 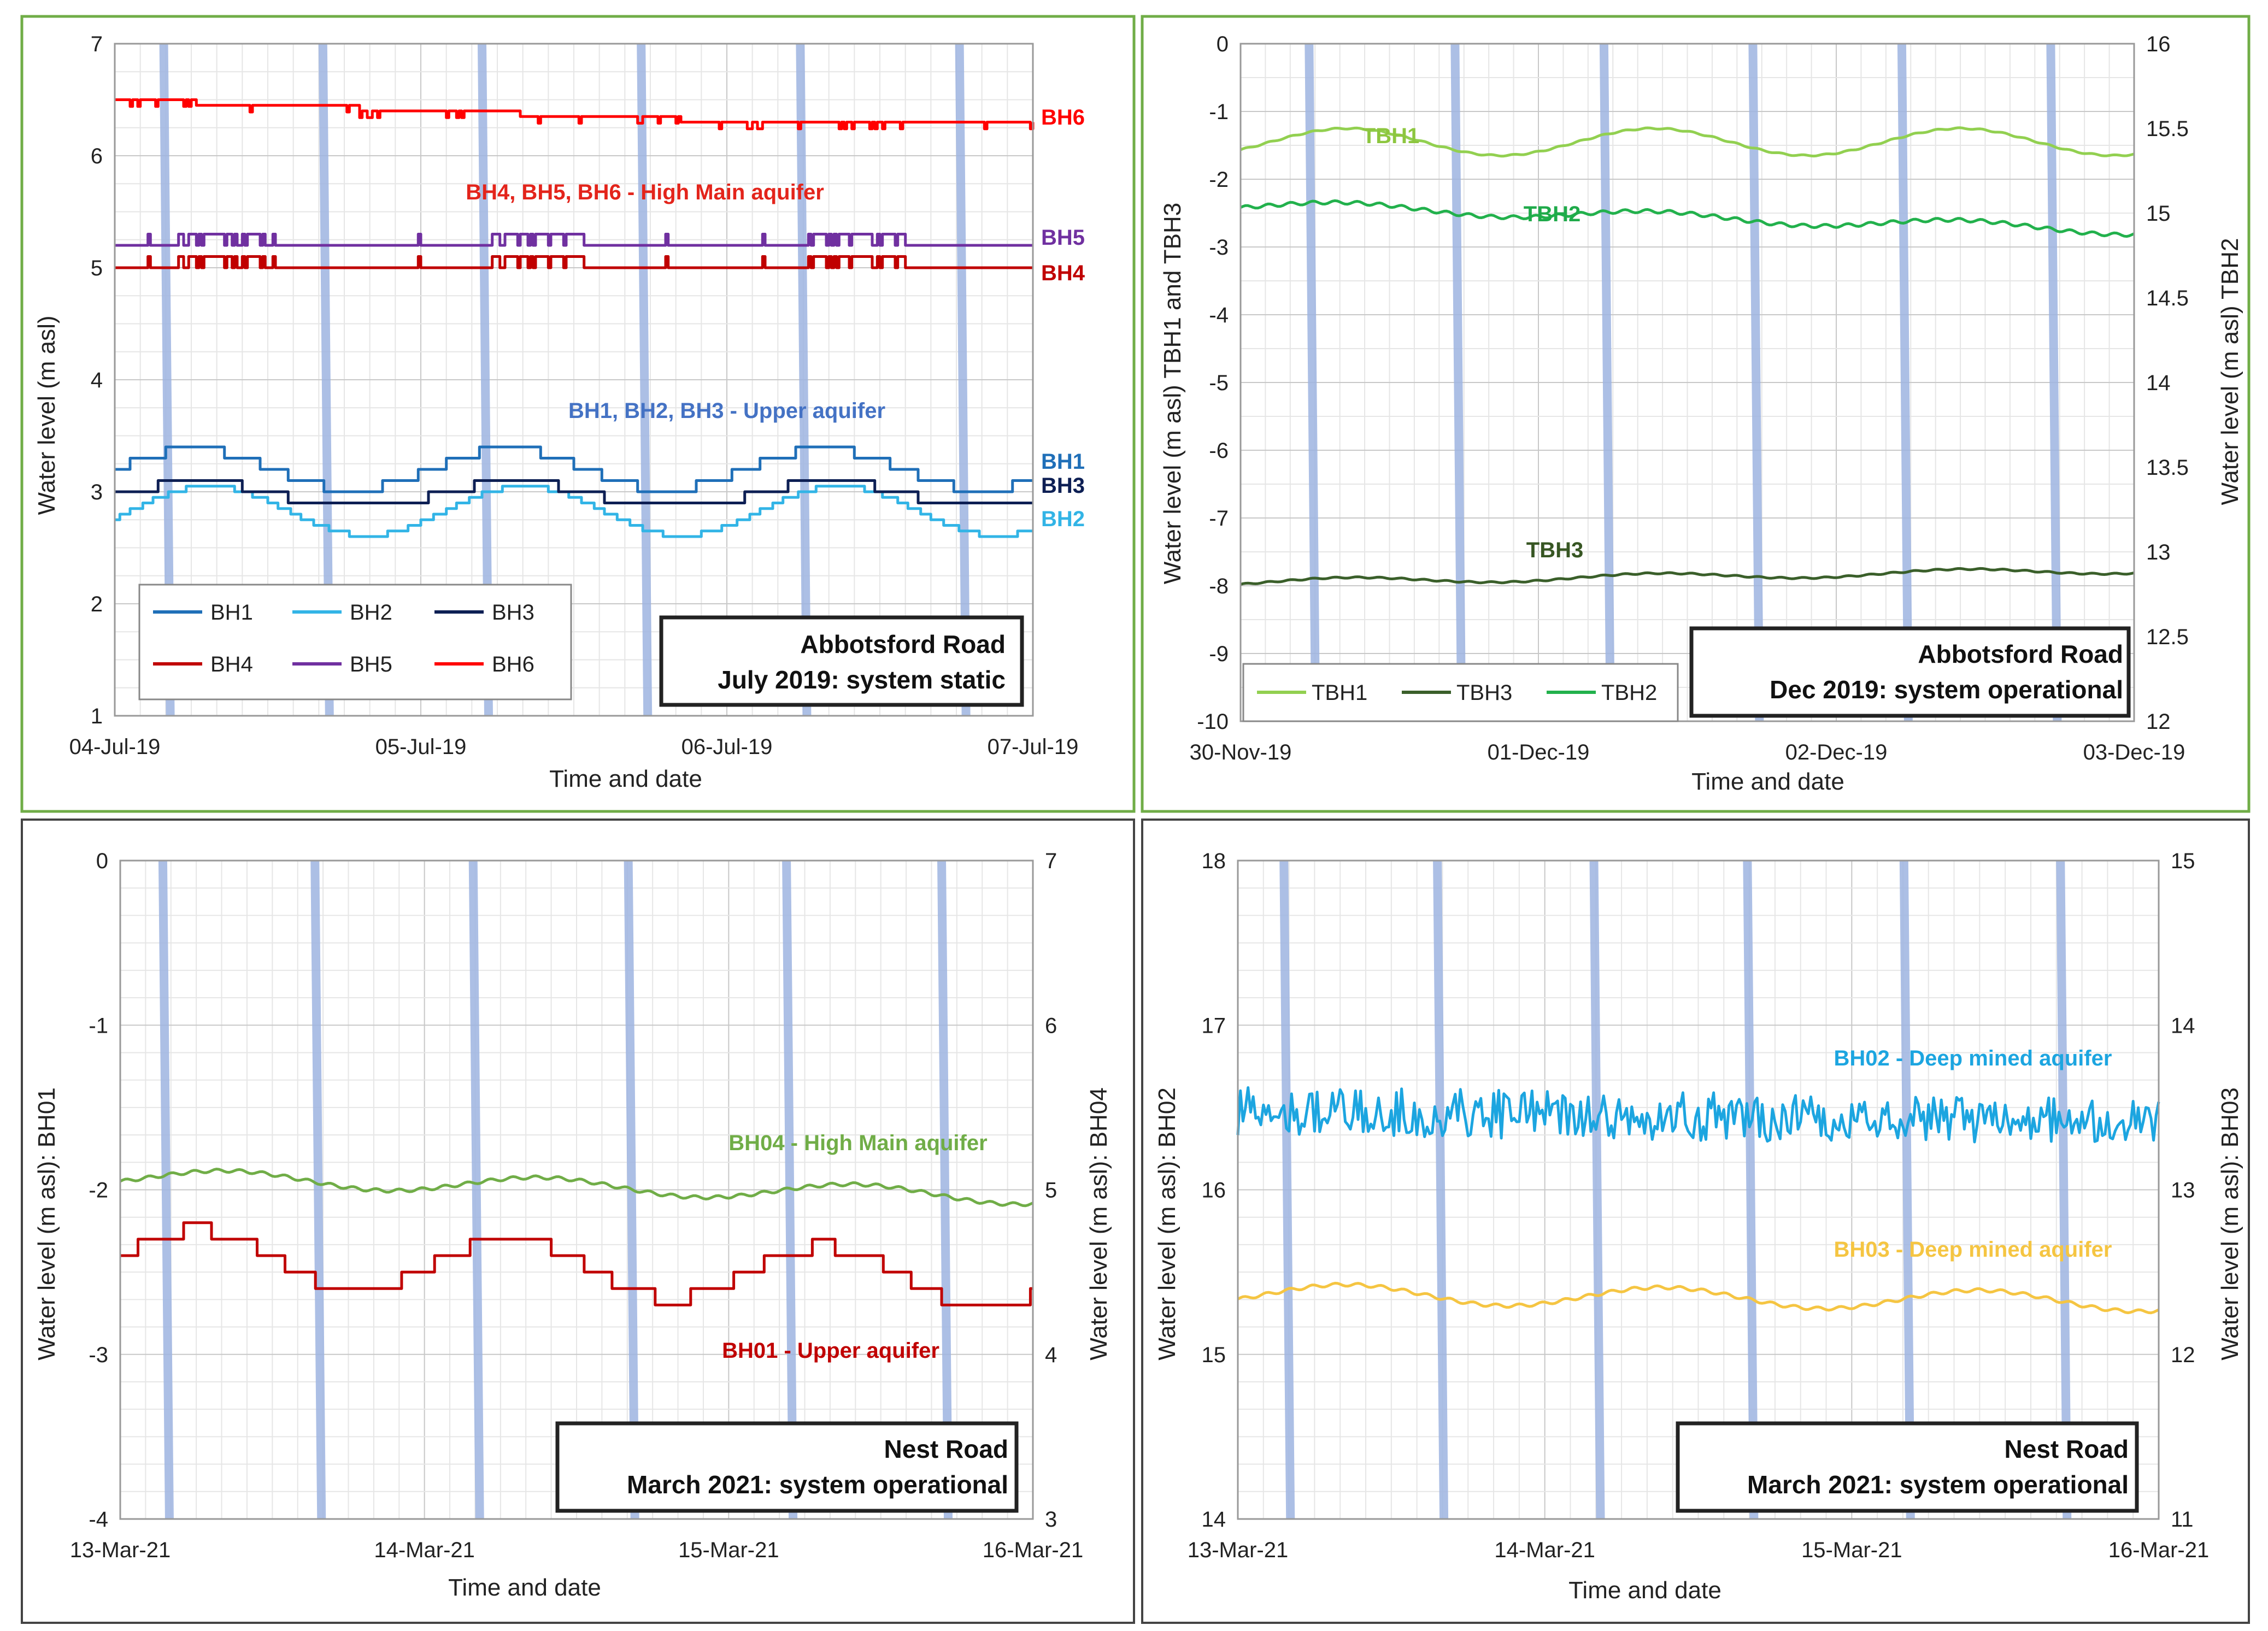 I want to click on y-right-tick-label: 5, so click(x=1051, y=1191).